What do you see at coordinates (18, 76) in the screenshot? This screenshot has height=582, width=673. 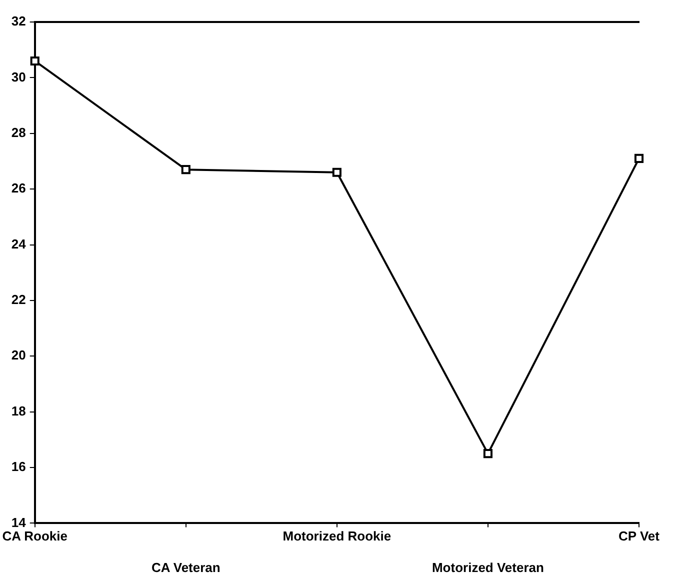 I see `y-tick-label: 30` at bounding box center [18, 76].